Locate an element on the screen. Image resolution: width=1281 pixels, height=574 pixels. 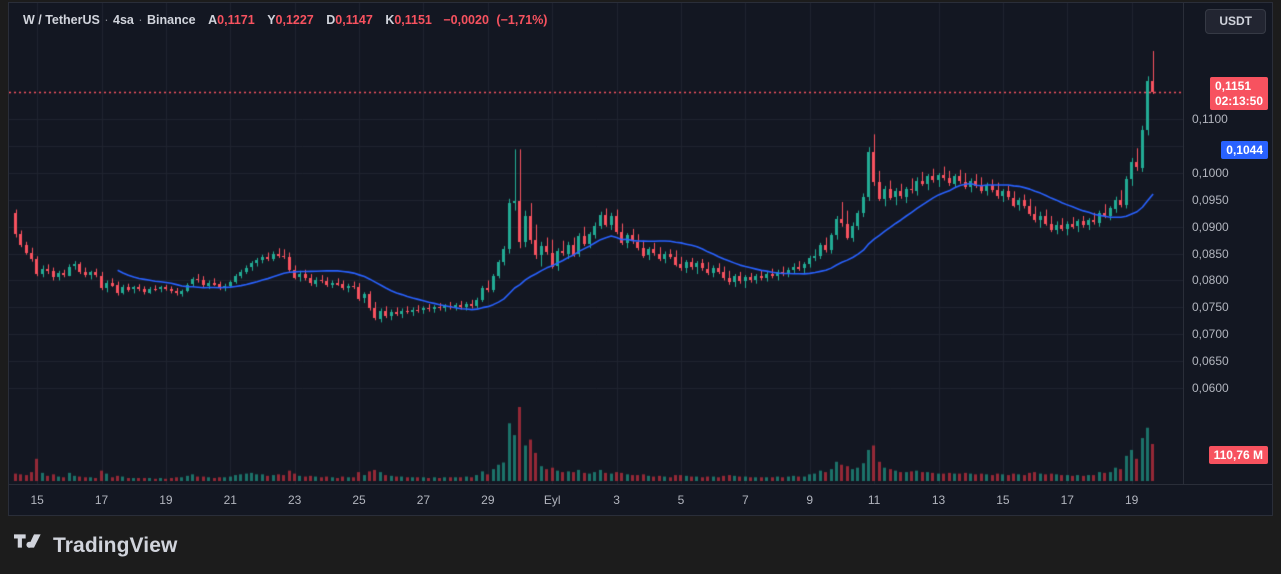
legend-exchange: Binance is located at coordinates (171, 20).